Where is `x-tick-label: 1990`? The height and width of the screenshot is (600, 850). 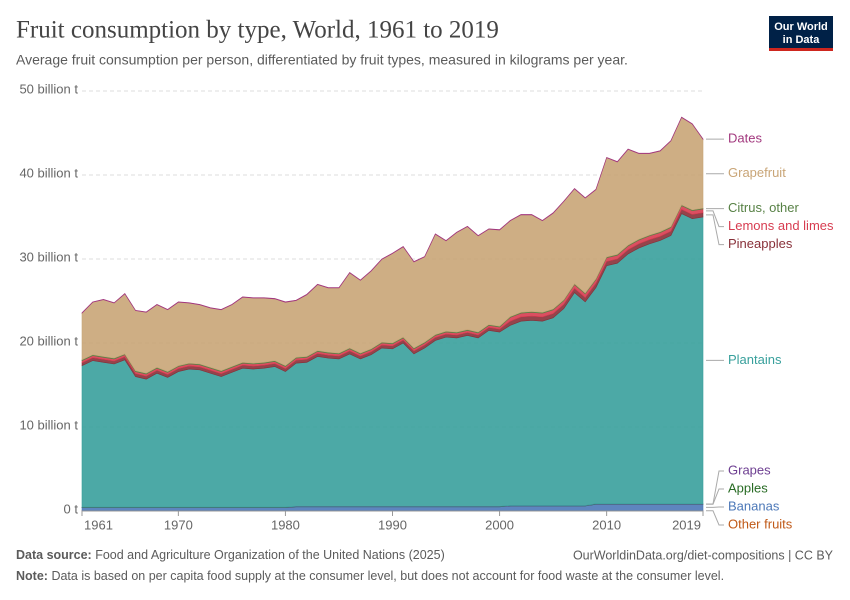
x-tick-label: 1990 is located at coordinates (392, 524).